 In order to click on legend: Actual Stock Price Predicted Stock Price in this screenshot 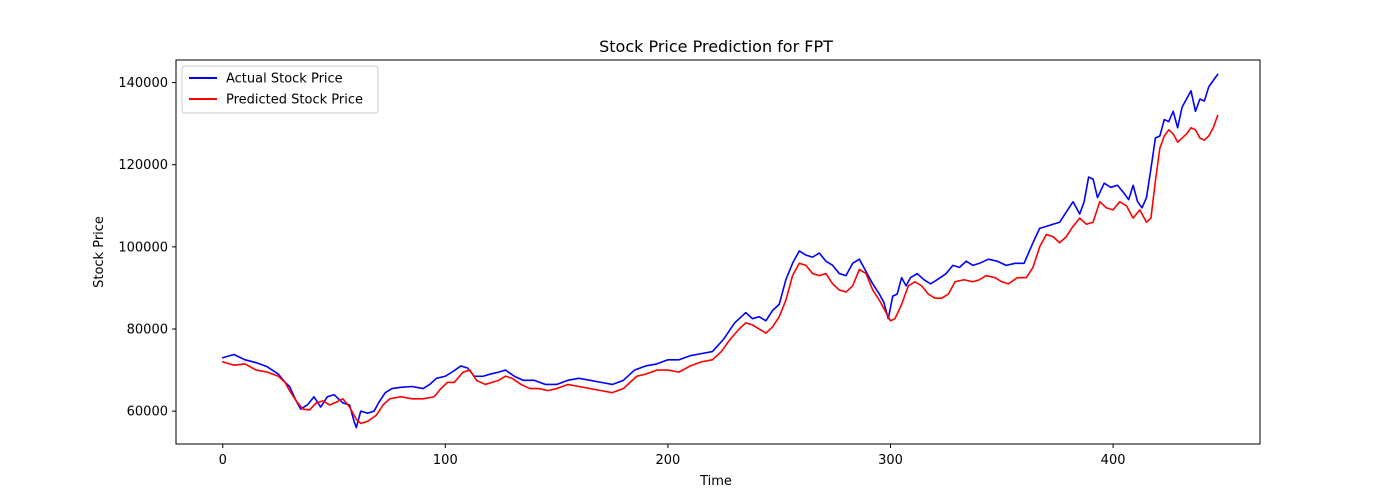, I will do `click(280, 89)`.